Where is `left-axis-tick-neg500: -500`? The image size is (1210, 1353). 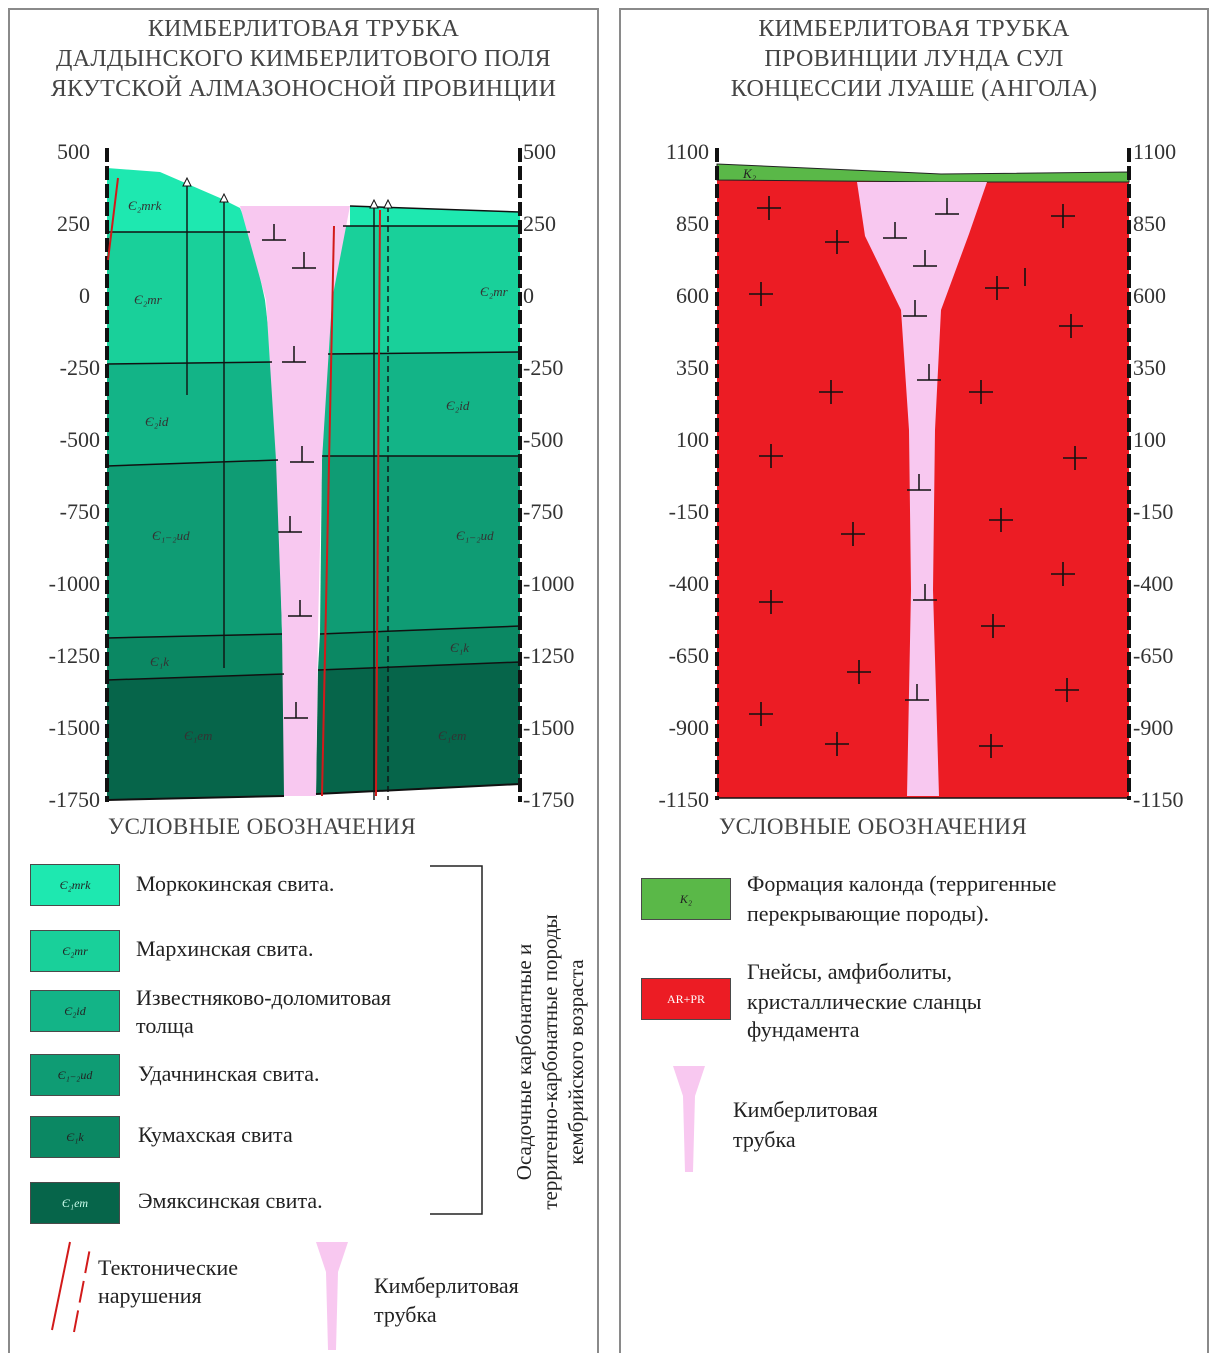 left-axis-tick-neg500: -500 is located at coordinates (79, 439).